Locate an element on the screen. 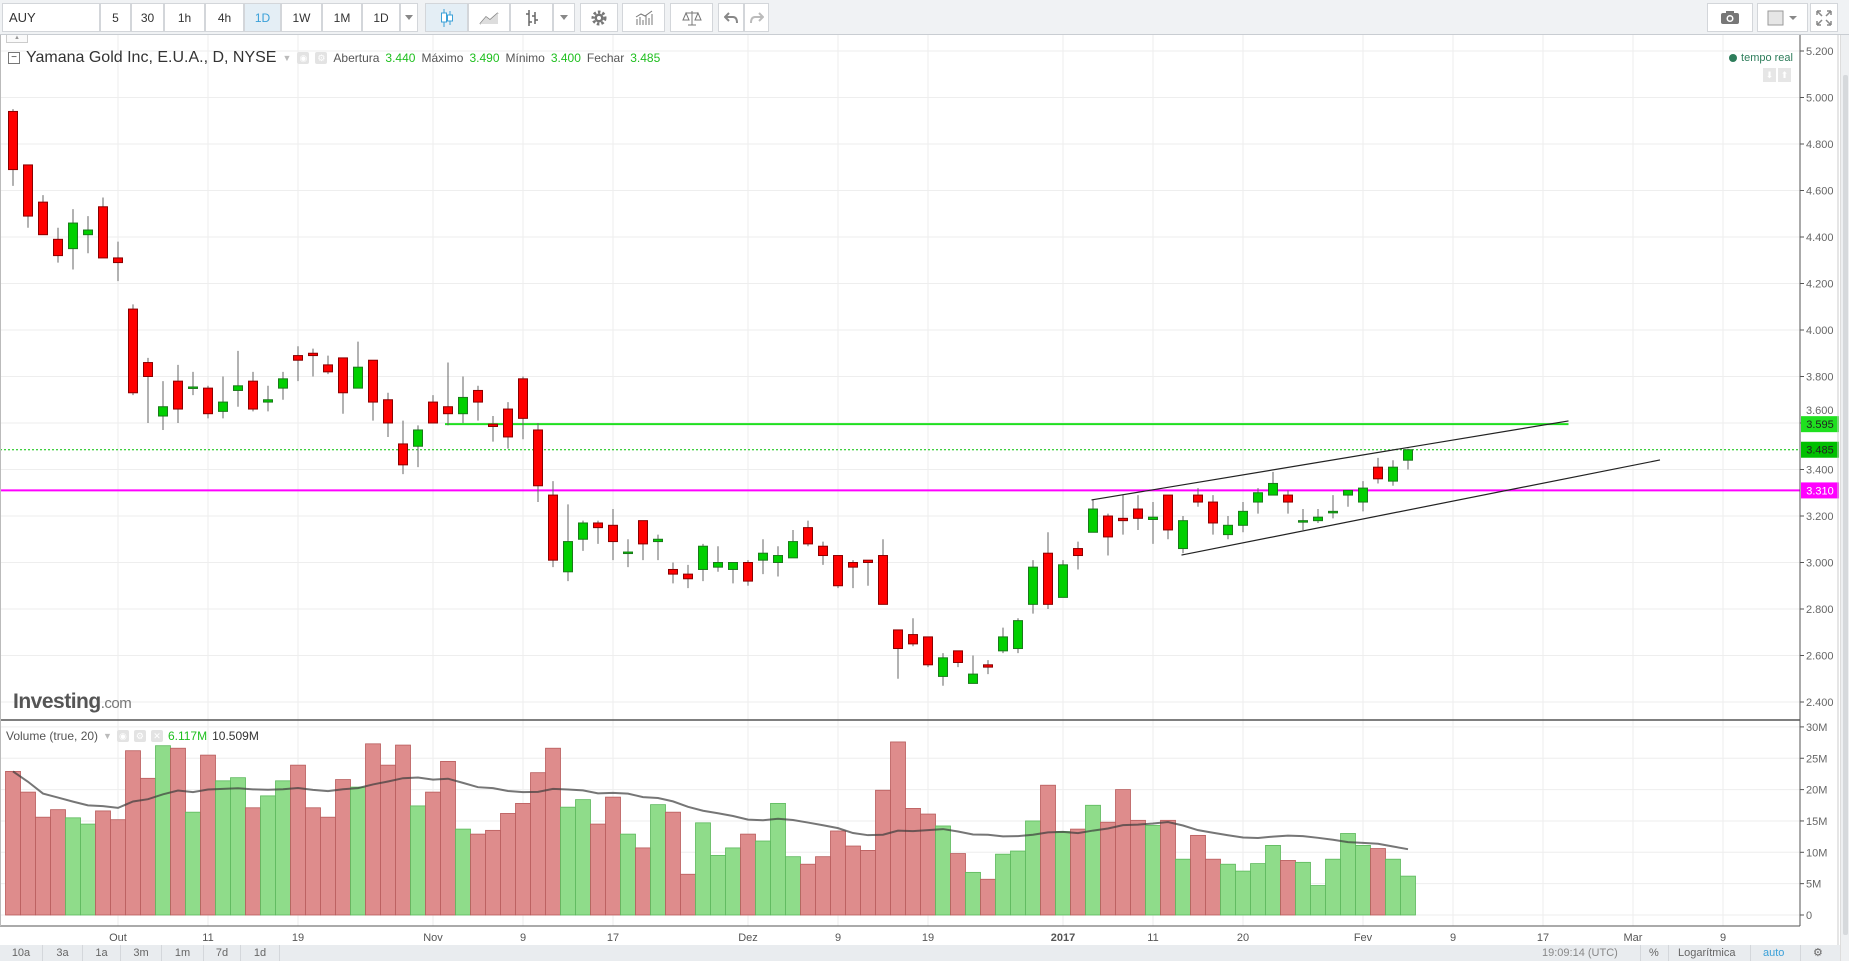 The height and width of the screenshot is (961, 1849). range-button-7d: 7d is located at coordinates (222, 953).